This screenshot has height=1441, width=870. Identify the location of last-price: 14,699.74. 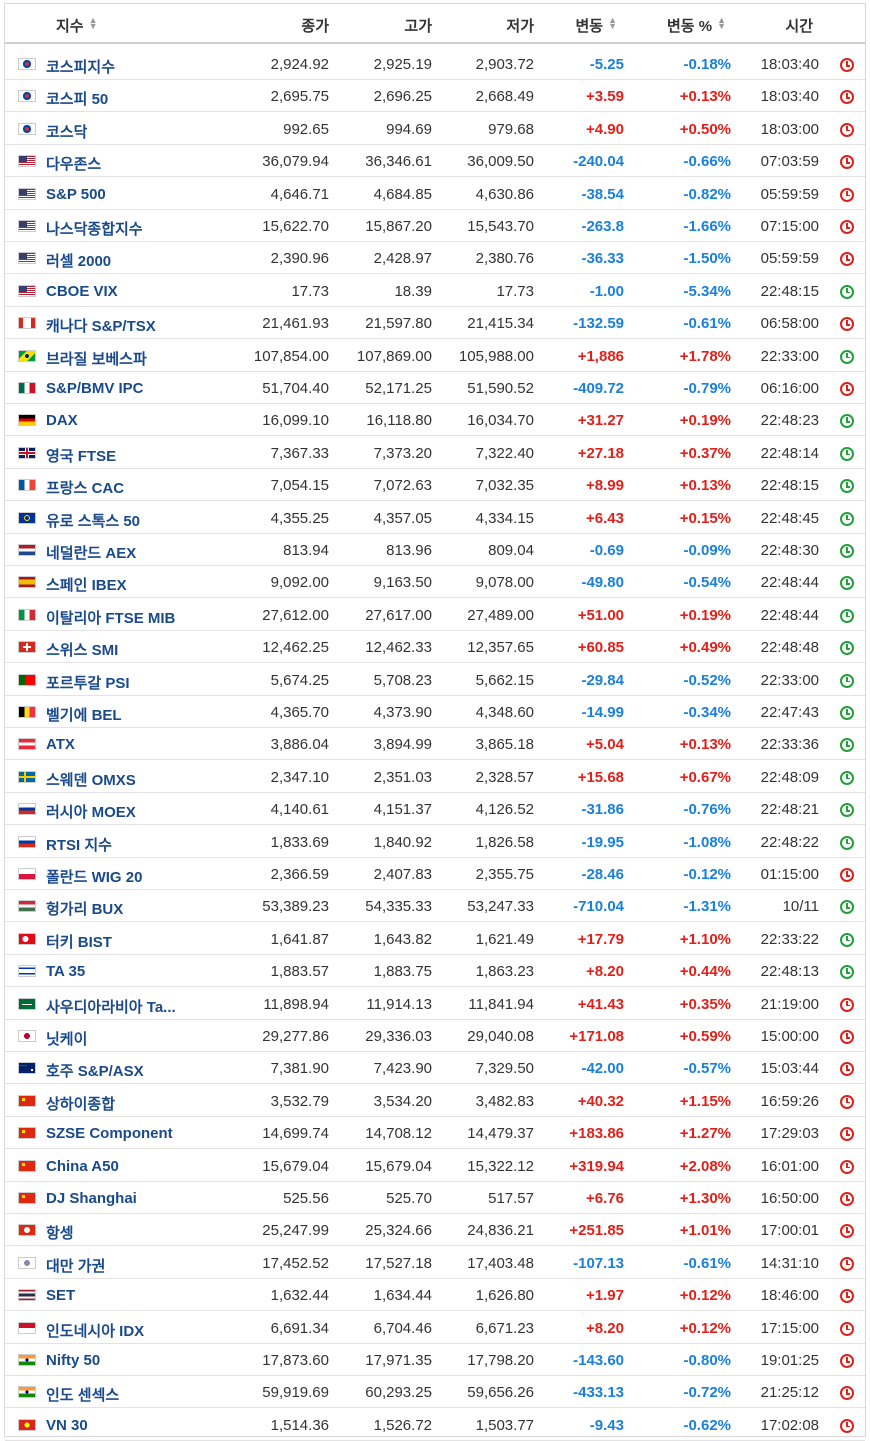
(295, 1134).